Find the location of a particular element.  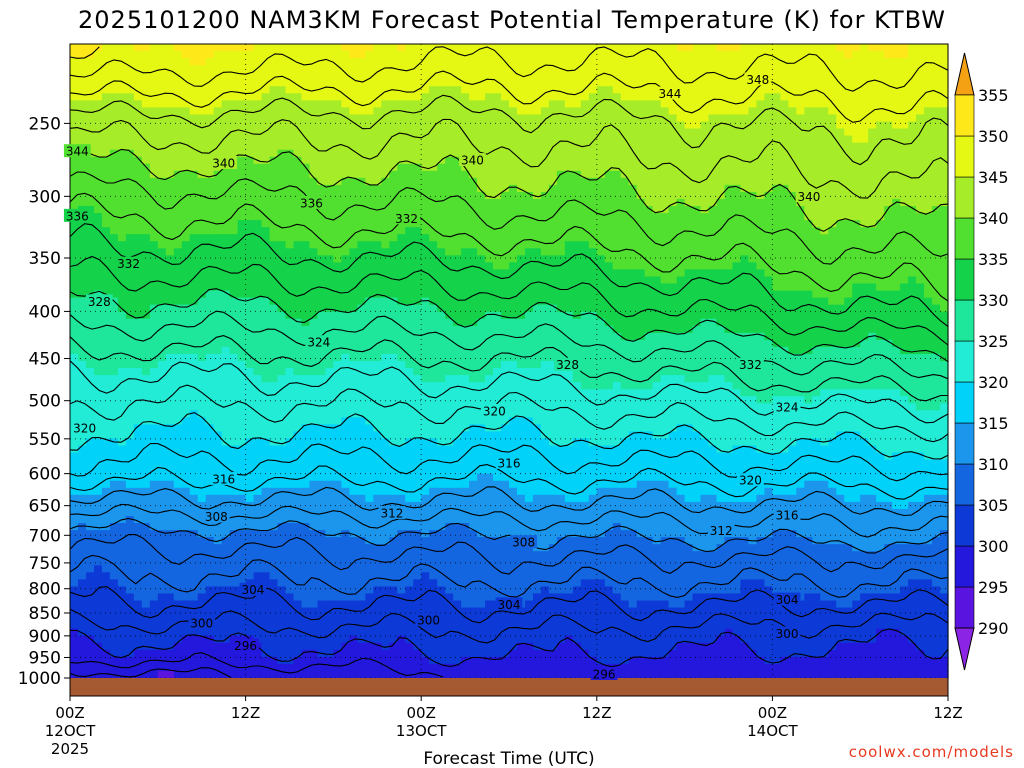

year-tick-label: 2025 is located at coordinates (70, 749).